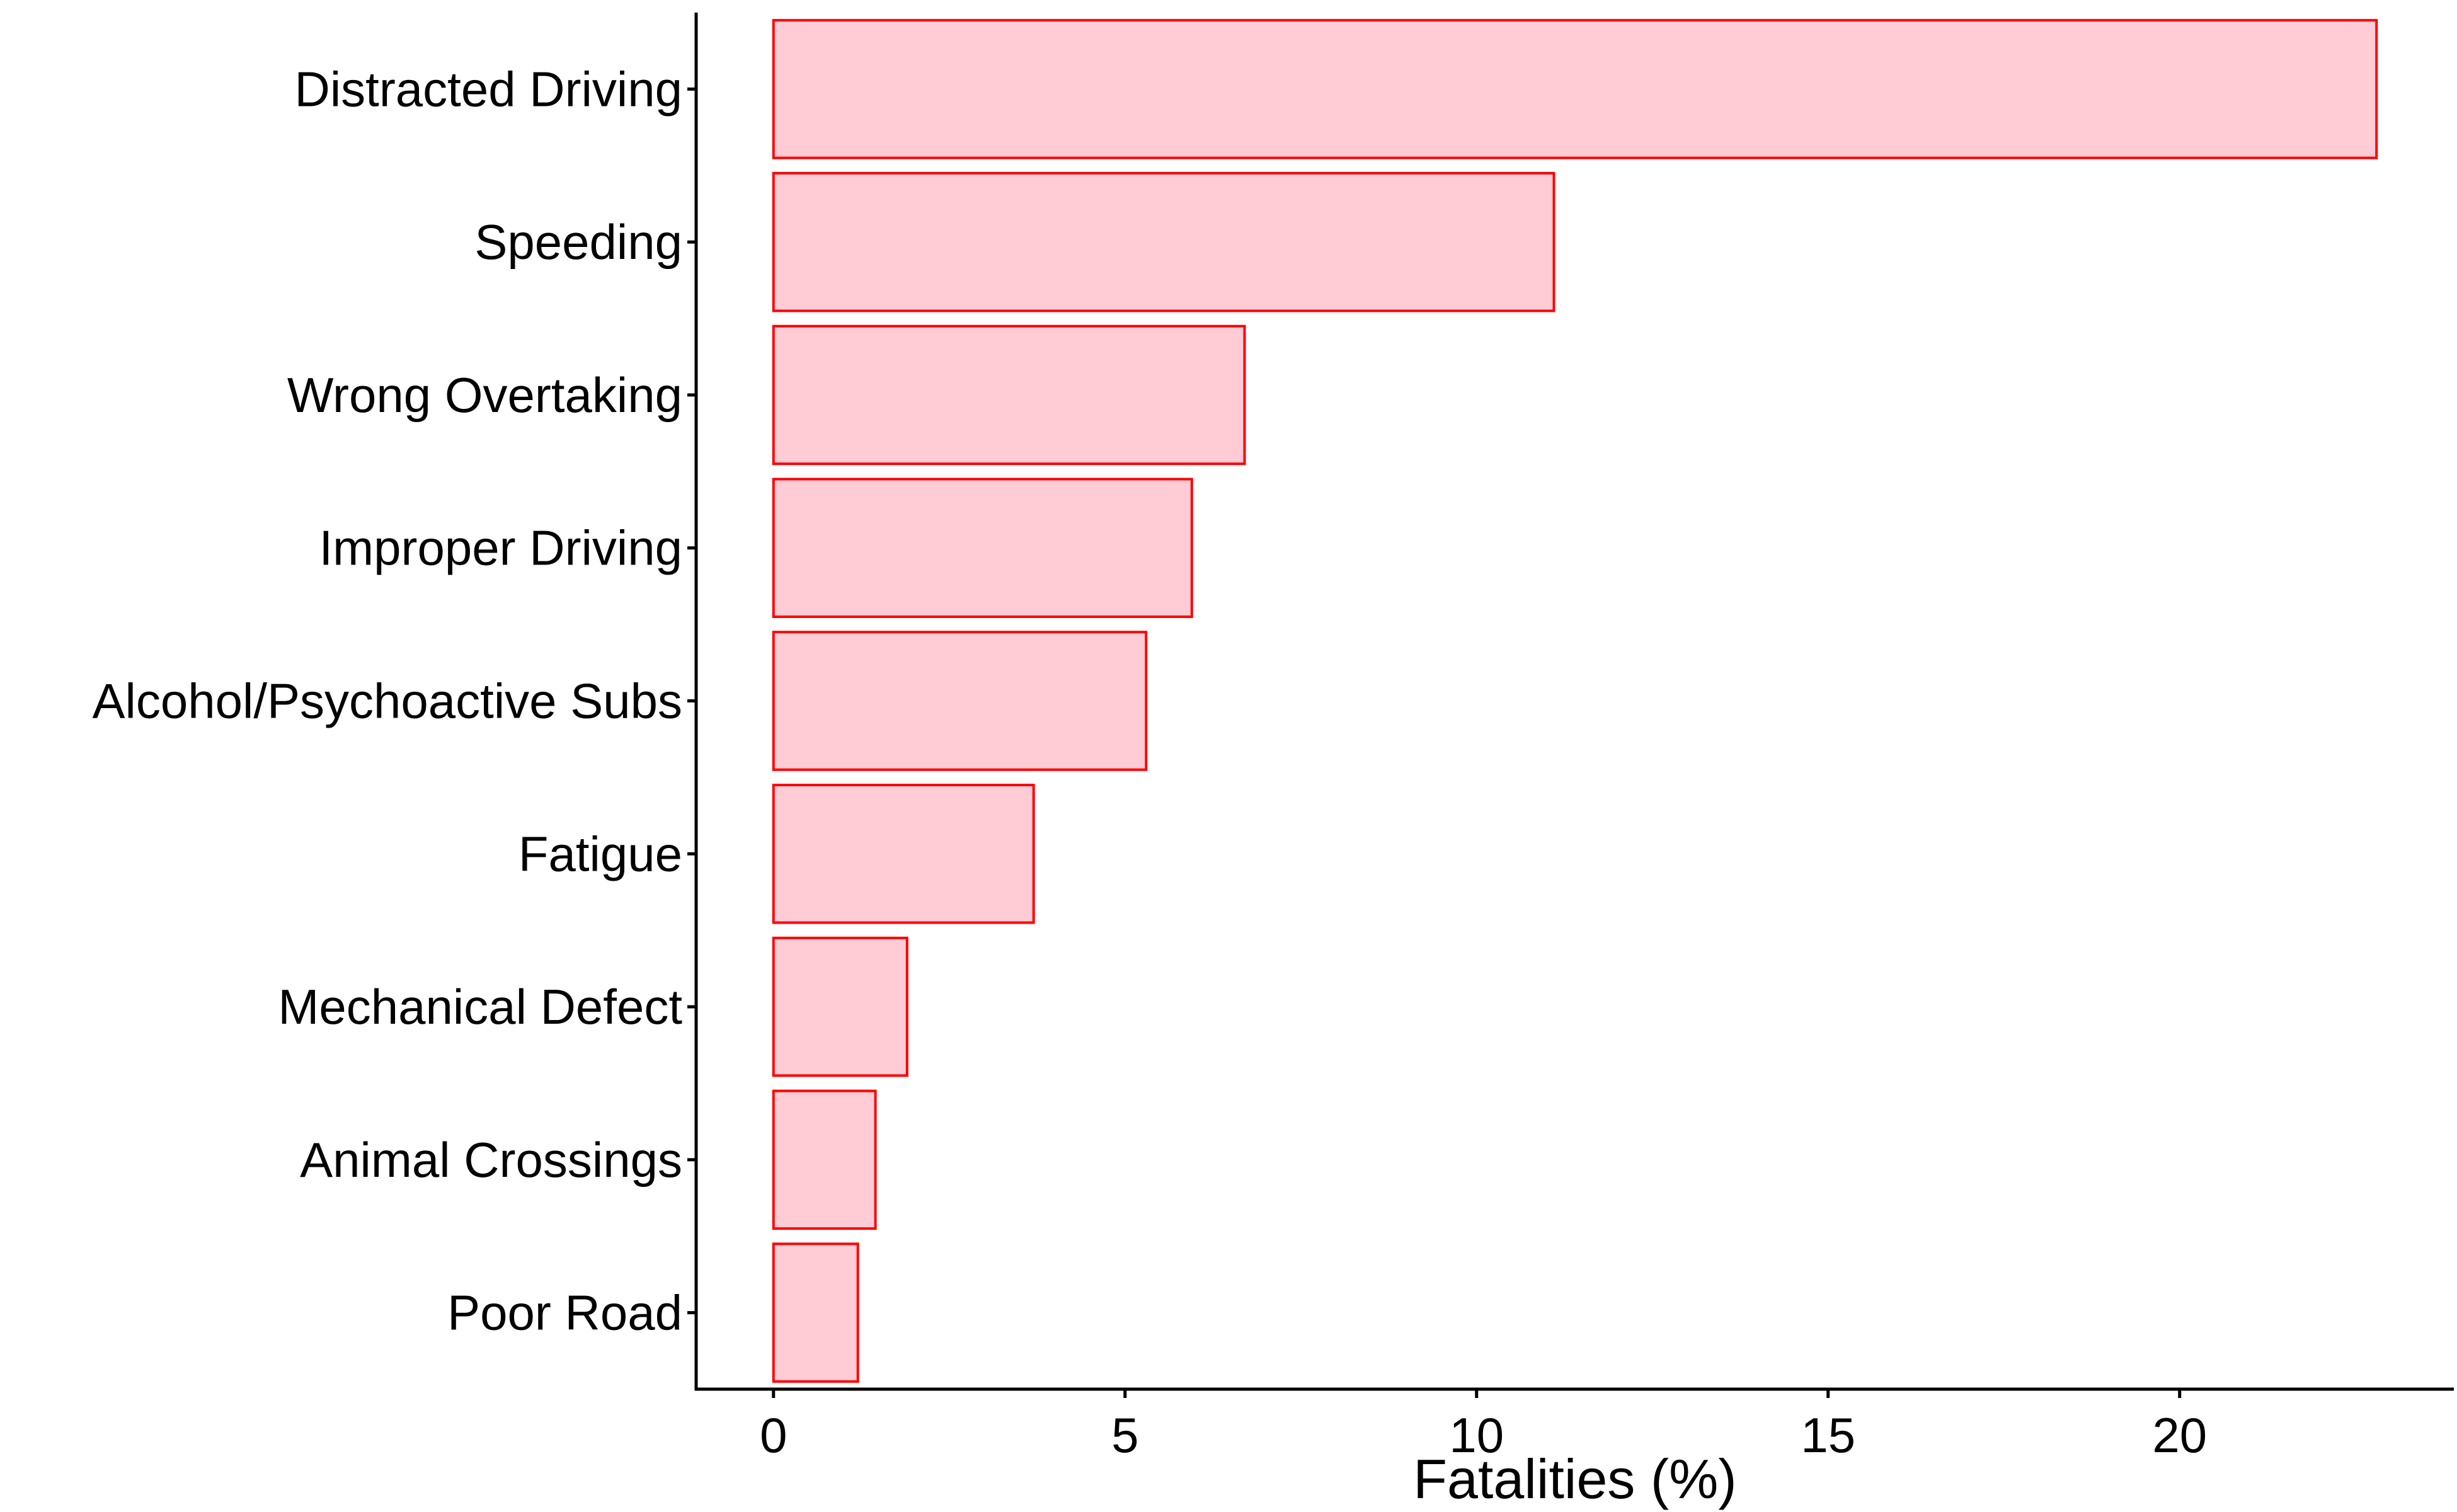 This screenshot has width=2457, height=1512. Describe the element at coordinates (1124, 1435) in the screenshot. I see `x-tick-label: 5` at that location.